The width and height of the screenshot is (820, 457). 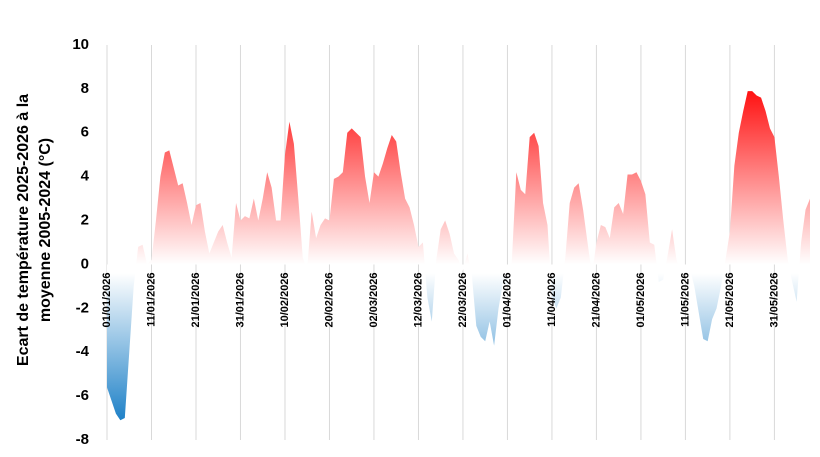 What do you see at coordinates (85, 132) in the screenshot?
I see `y-tick-label: 6` at bounding box center [85, 132].